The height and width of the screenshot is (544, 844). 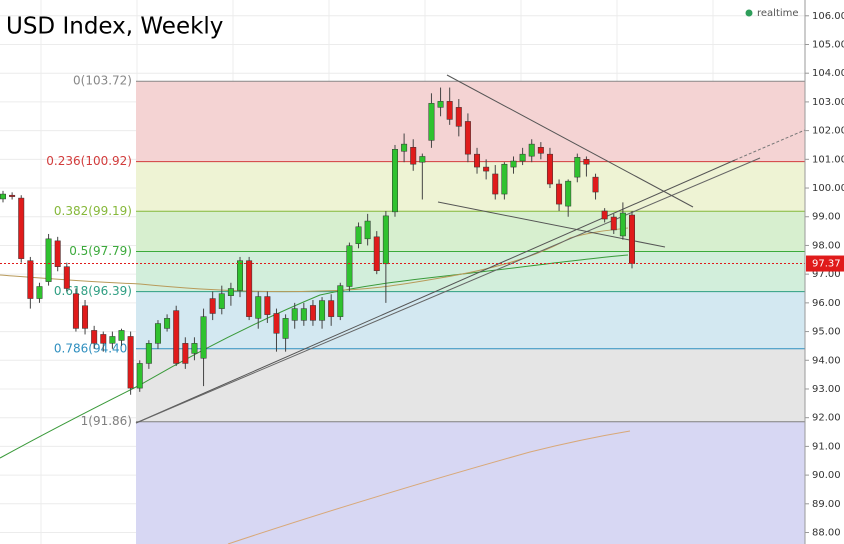 I want to click on chart-title: USD Index, Weekly, so click(x=114, y=27).